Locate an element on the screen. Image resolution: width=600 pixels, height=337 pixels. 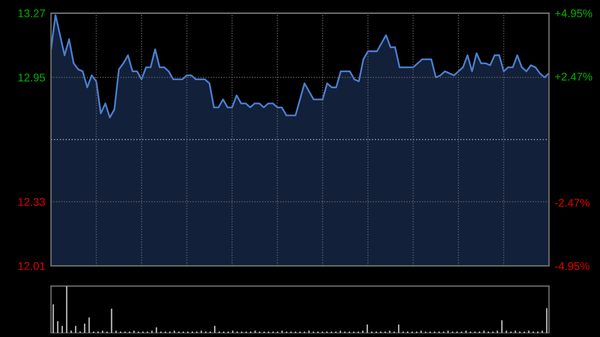
y-tick-label: 12.01 is located at coordinates (31, 266).